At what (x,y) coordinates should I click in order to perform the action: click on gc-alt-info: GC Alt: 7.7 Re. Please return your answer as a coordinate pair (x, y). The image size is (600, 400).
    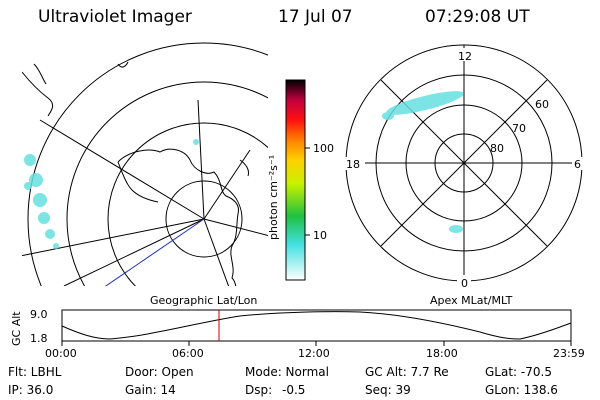
    Looking at the image, I should click on (407, 372).